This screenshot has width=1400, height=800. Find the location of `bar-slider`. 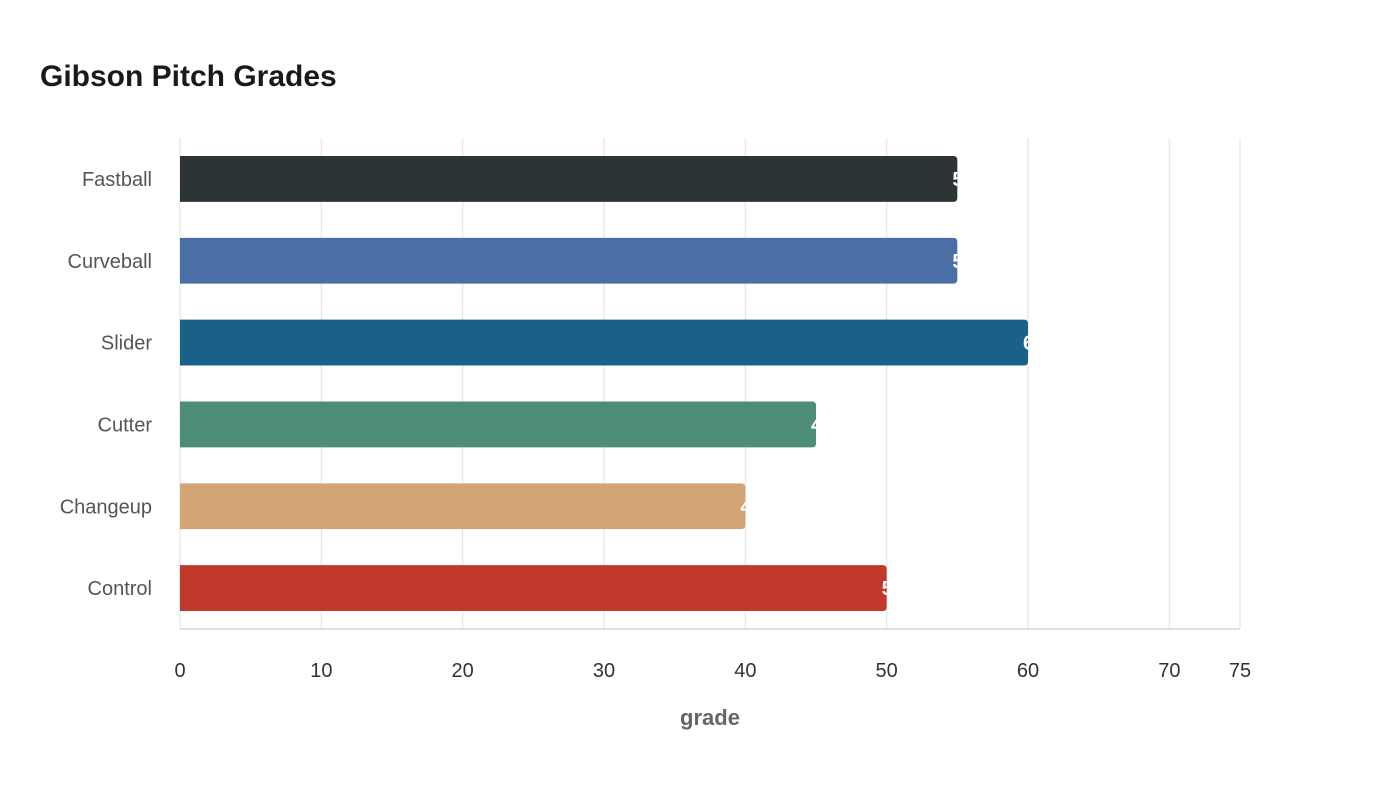

bar-slider is located at coordinates (604, 342).